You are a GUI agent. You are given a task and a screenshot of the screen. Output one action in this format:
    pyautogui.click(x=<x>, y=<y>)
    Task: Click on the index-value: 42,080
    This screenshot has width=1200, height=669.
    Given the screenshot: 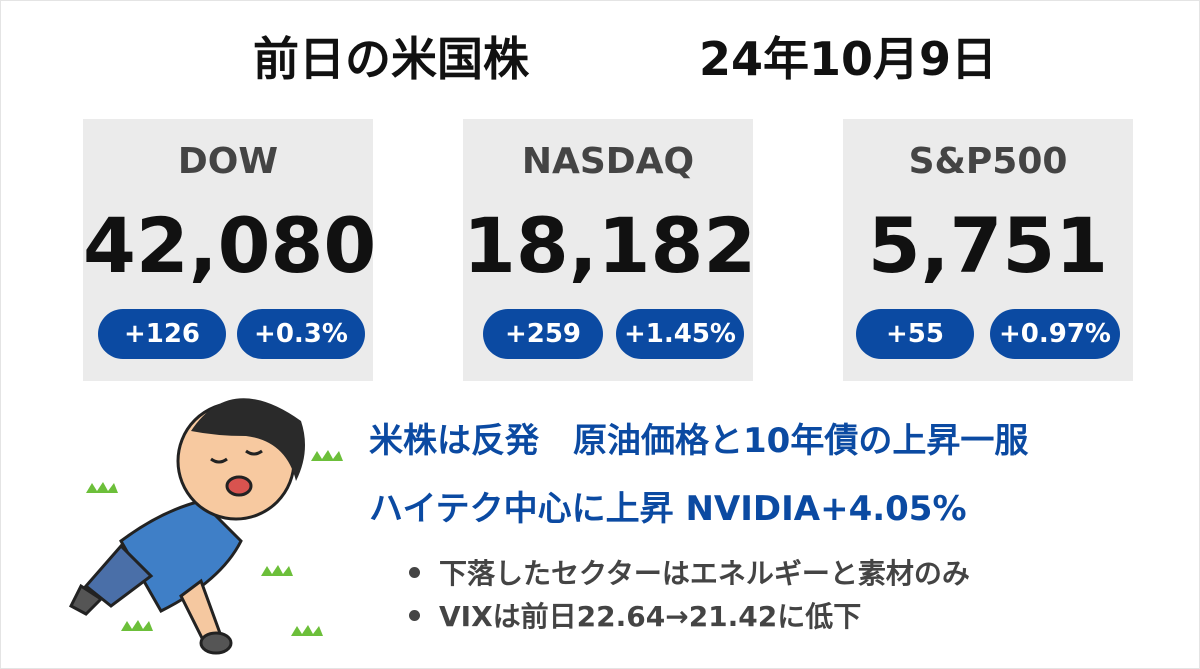 What is the action you would take?
    pyautogui.click(x=230, y=245)
    